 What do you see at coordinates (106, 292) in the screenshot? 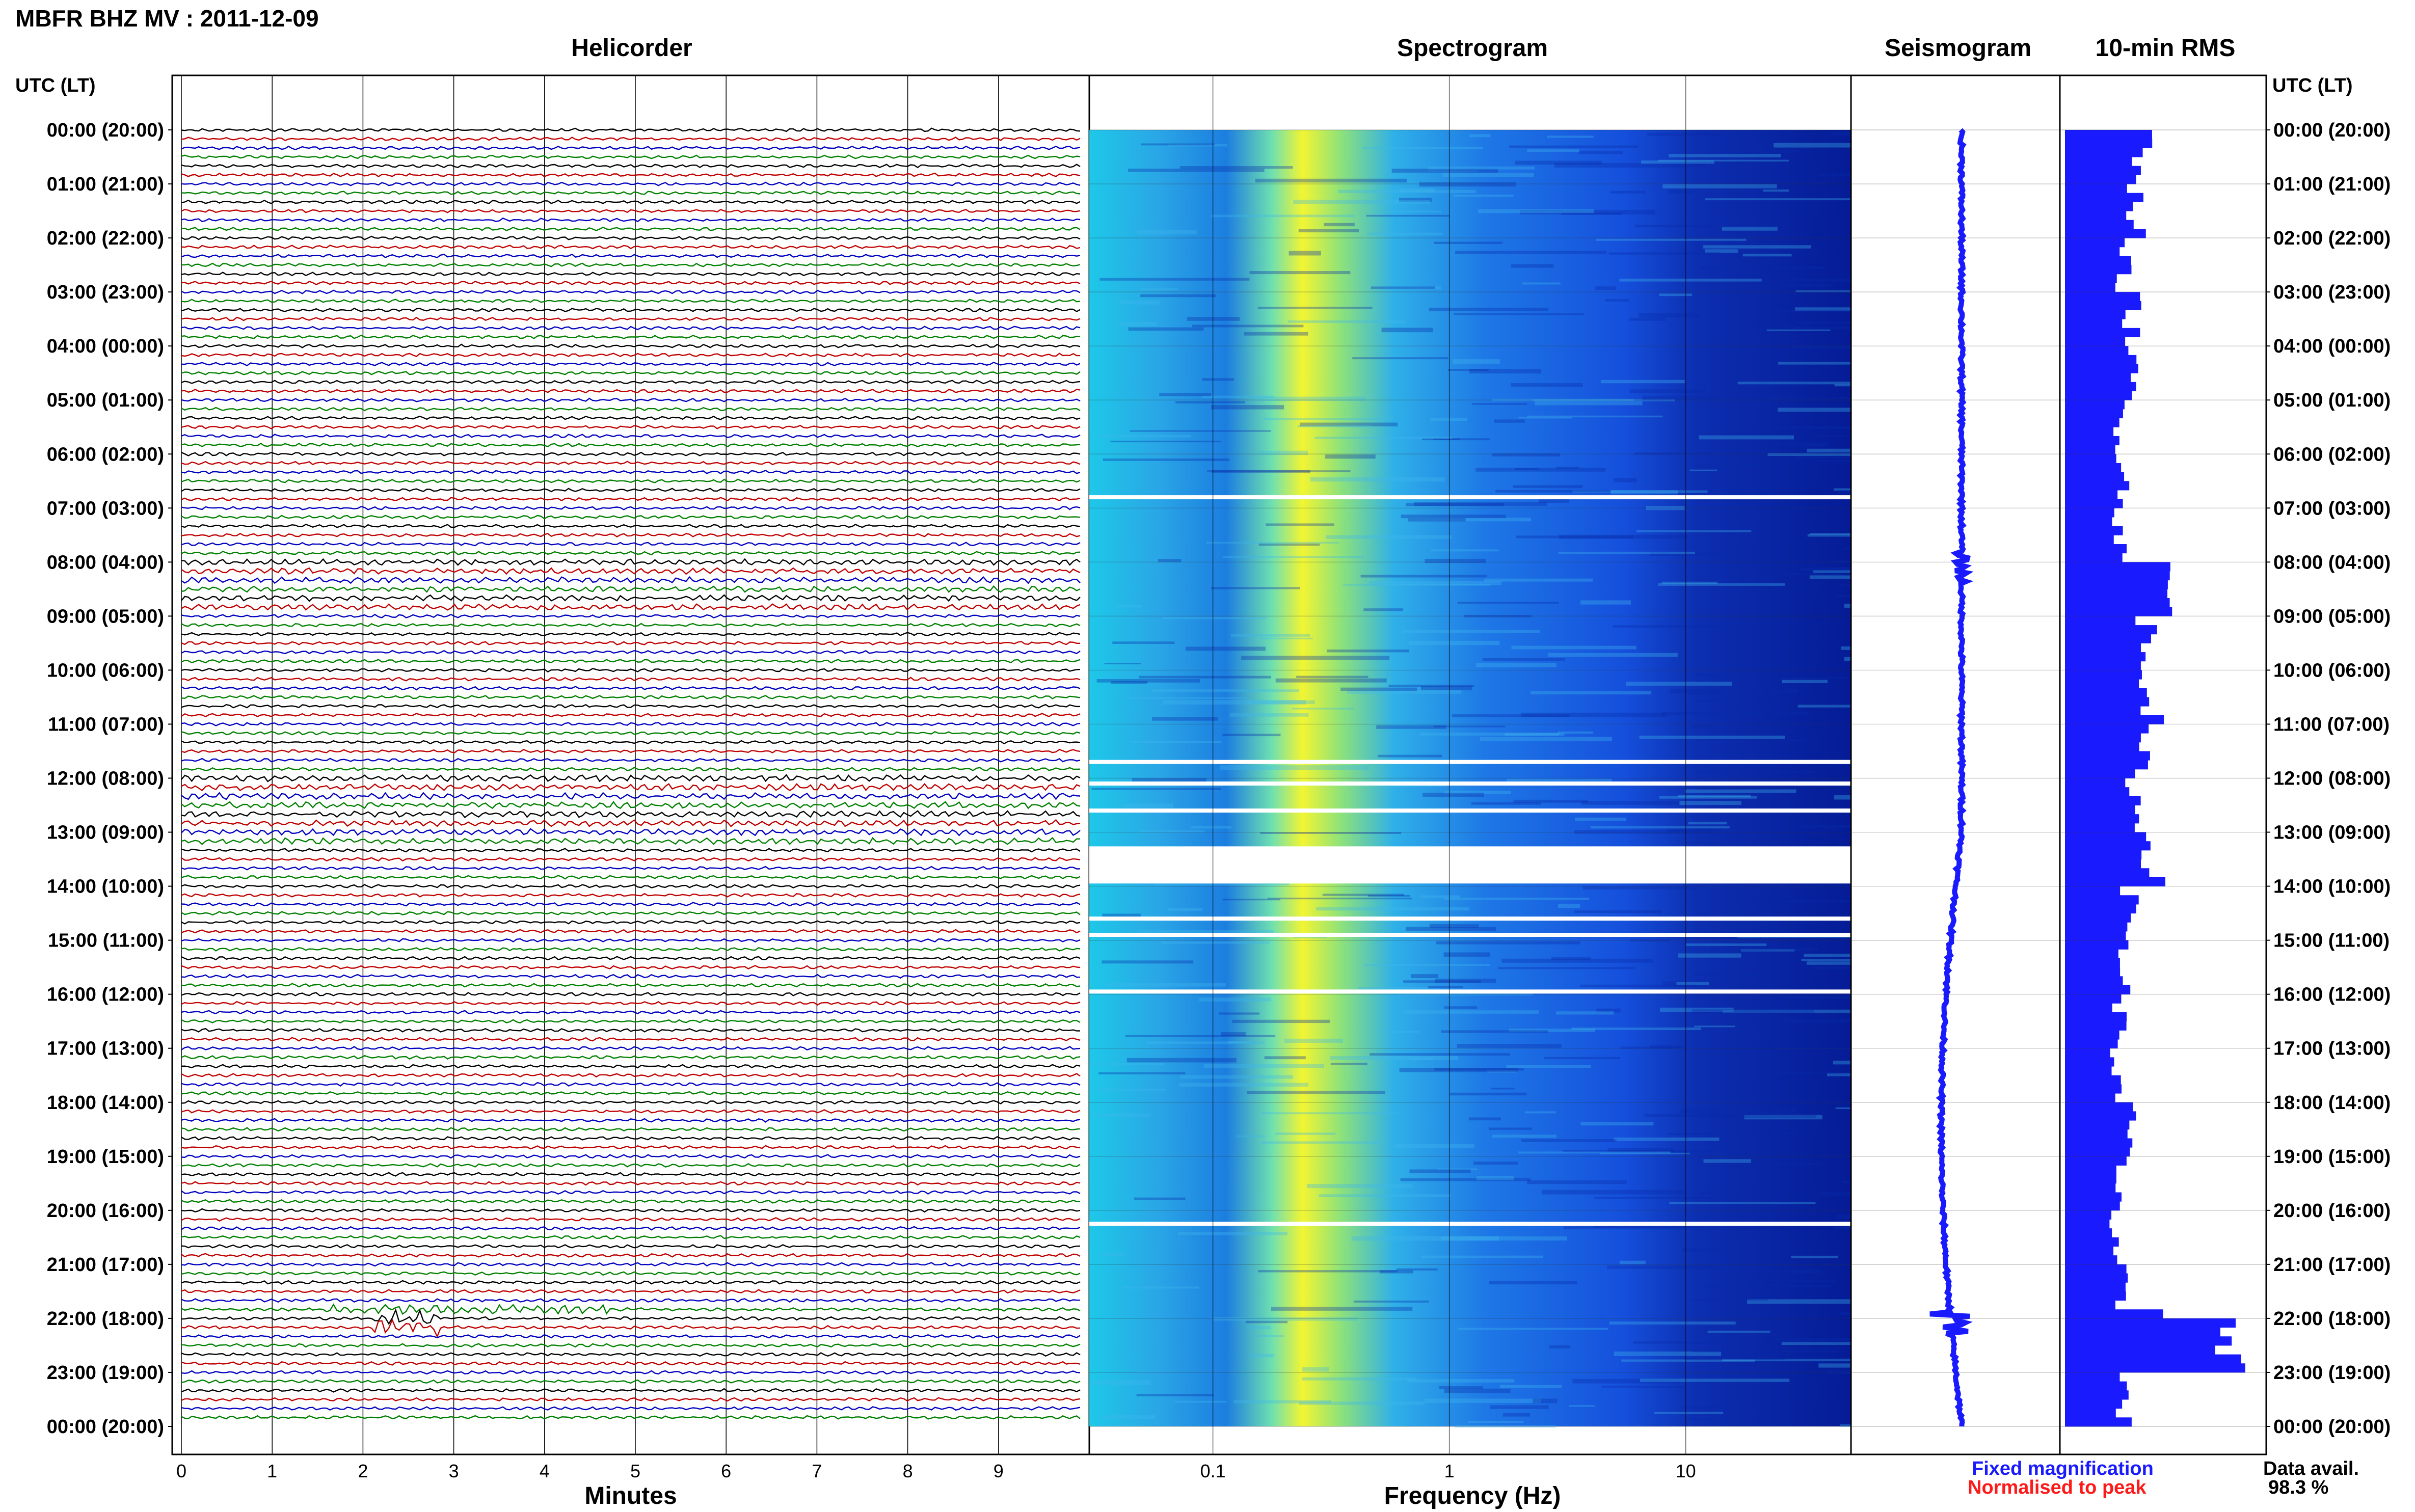
I see `hour-label-left: 03:00 (23:00)` at bounding box center [106, 292].